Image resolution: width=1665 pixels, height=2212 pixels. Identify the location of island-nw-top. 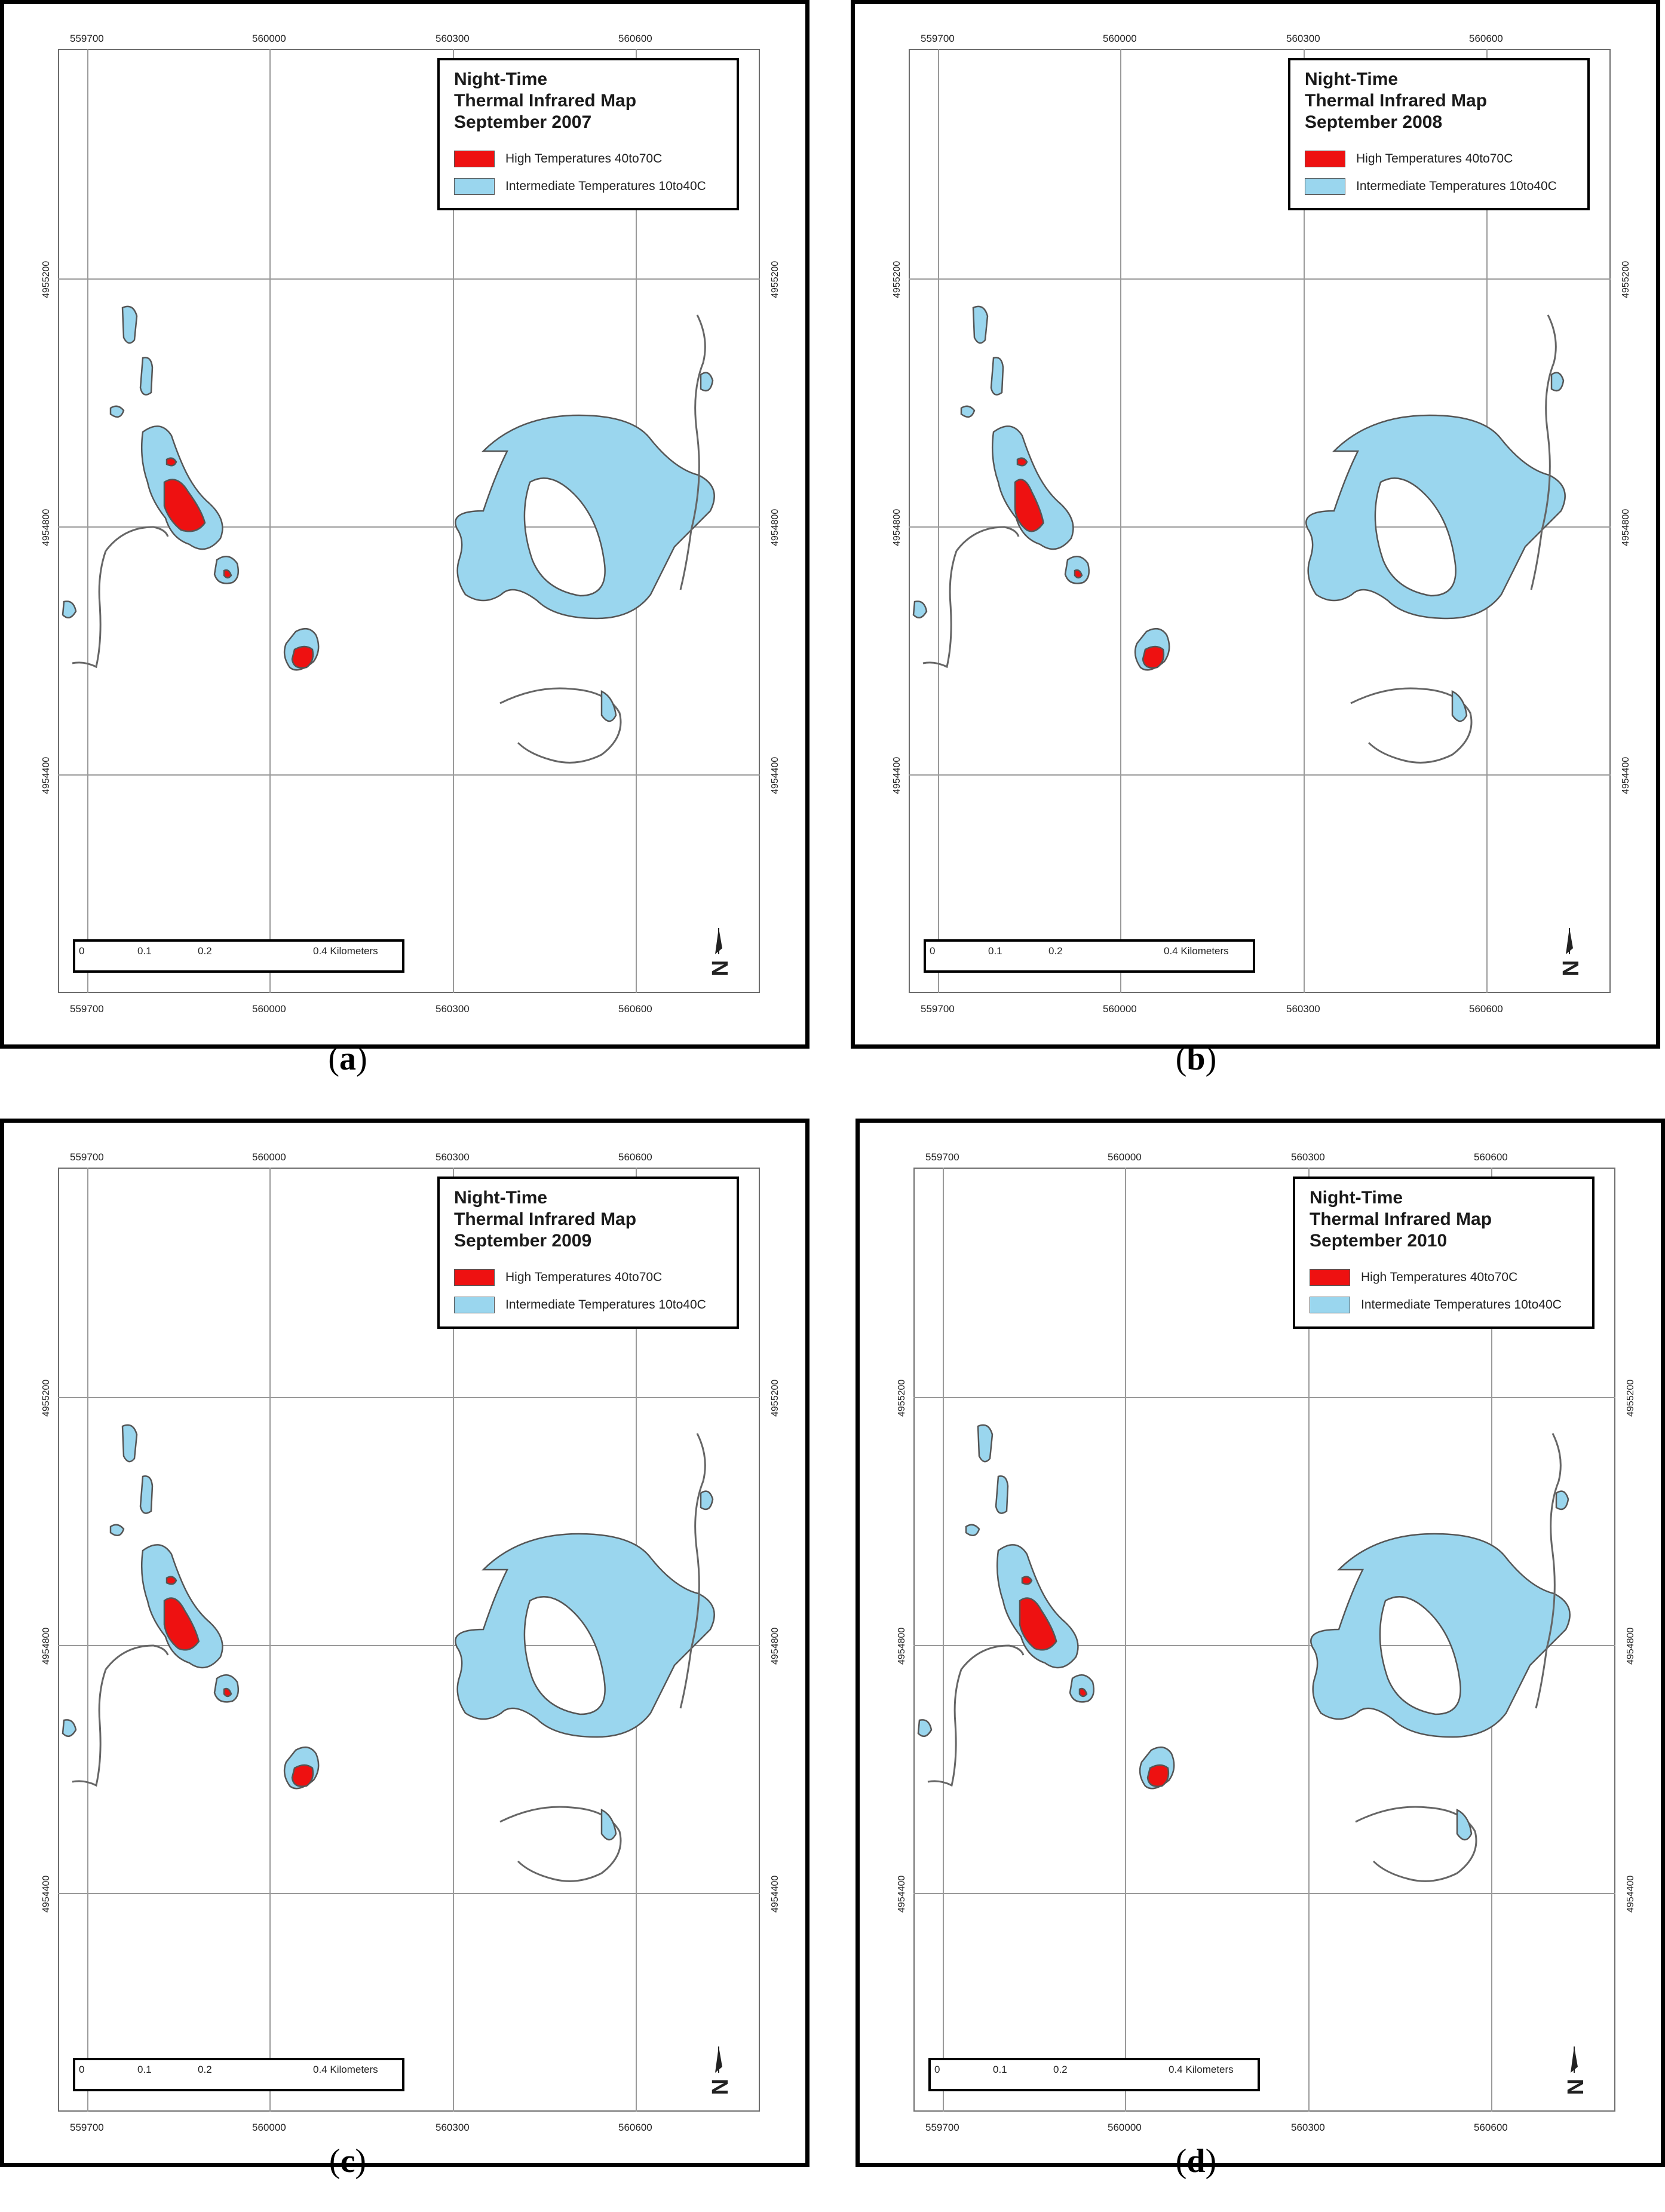
(985, 1443).